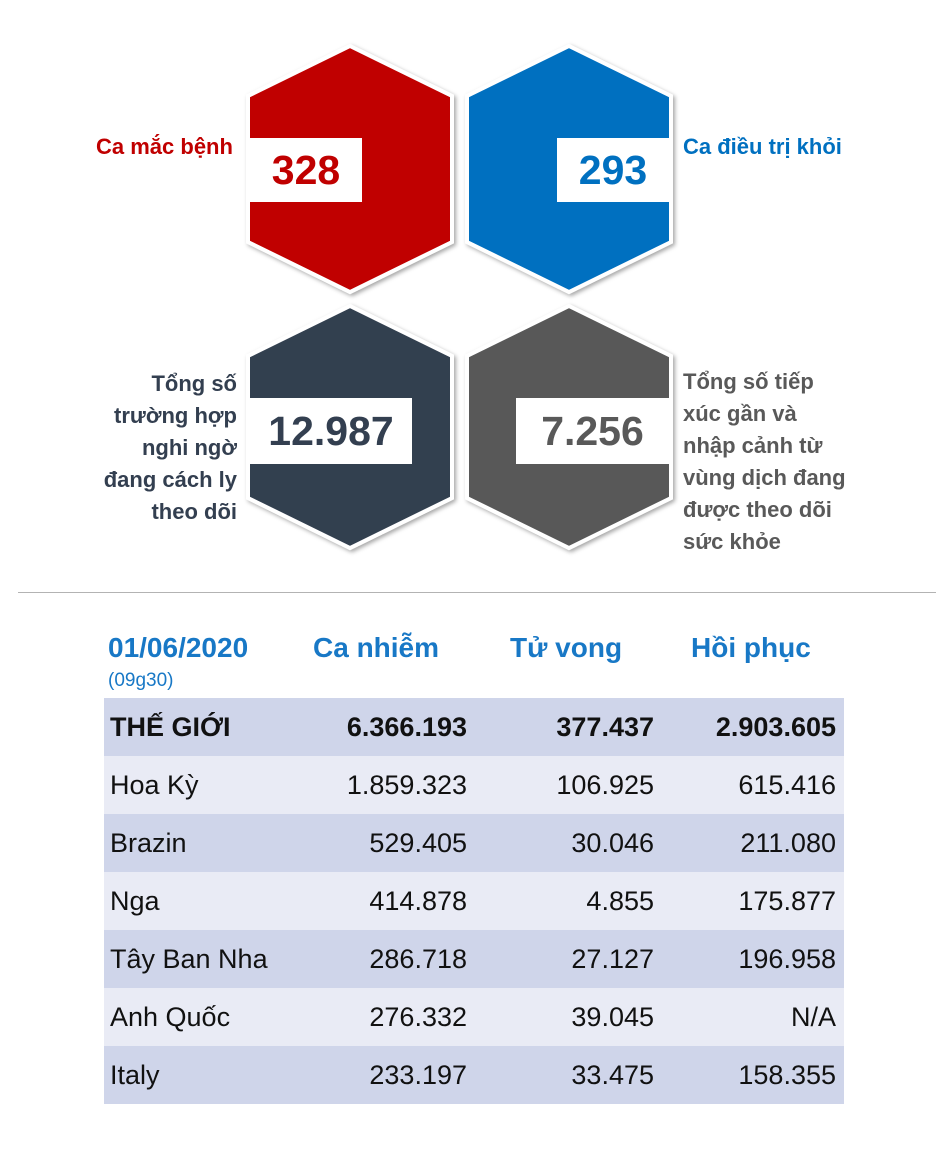  What do you see at coordinates (210, 1075) in the screenshot?
I see `country-cell: Italy` at bounding box center [210, 1075].